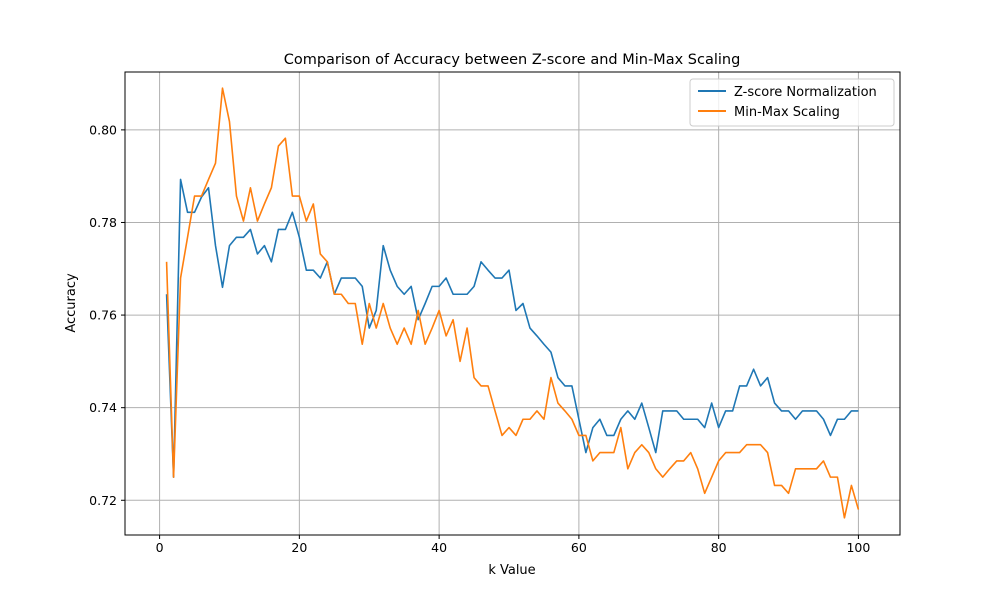 The height and width of the screenshot is (604, 1000). I want to click on x-tick-label: 80, so click(719, 547).